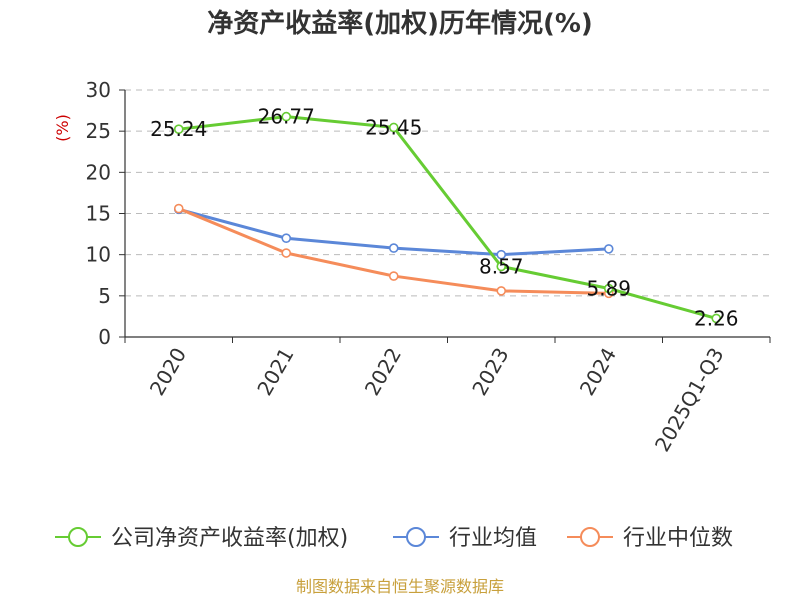 The height and width of the screenshot is (600, 800). What do you see at coordinates (501, 254) in the screenshot?
I see `point-s1-2023` at bounding box center [501, 254].